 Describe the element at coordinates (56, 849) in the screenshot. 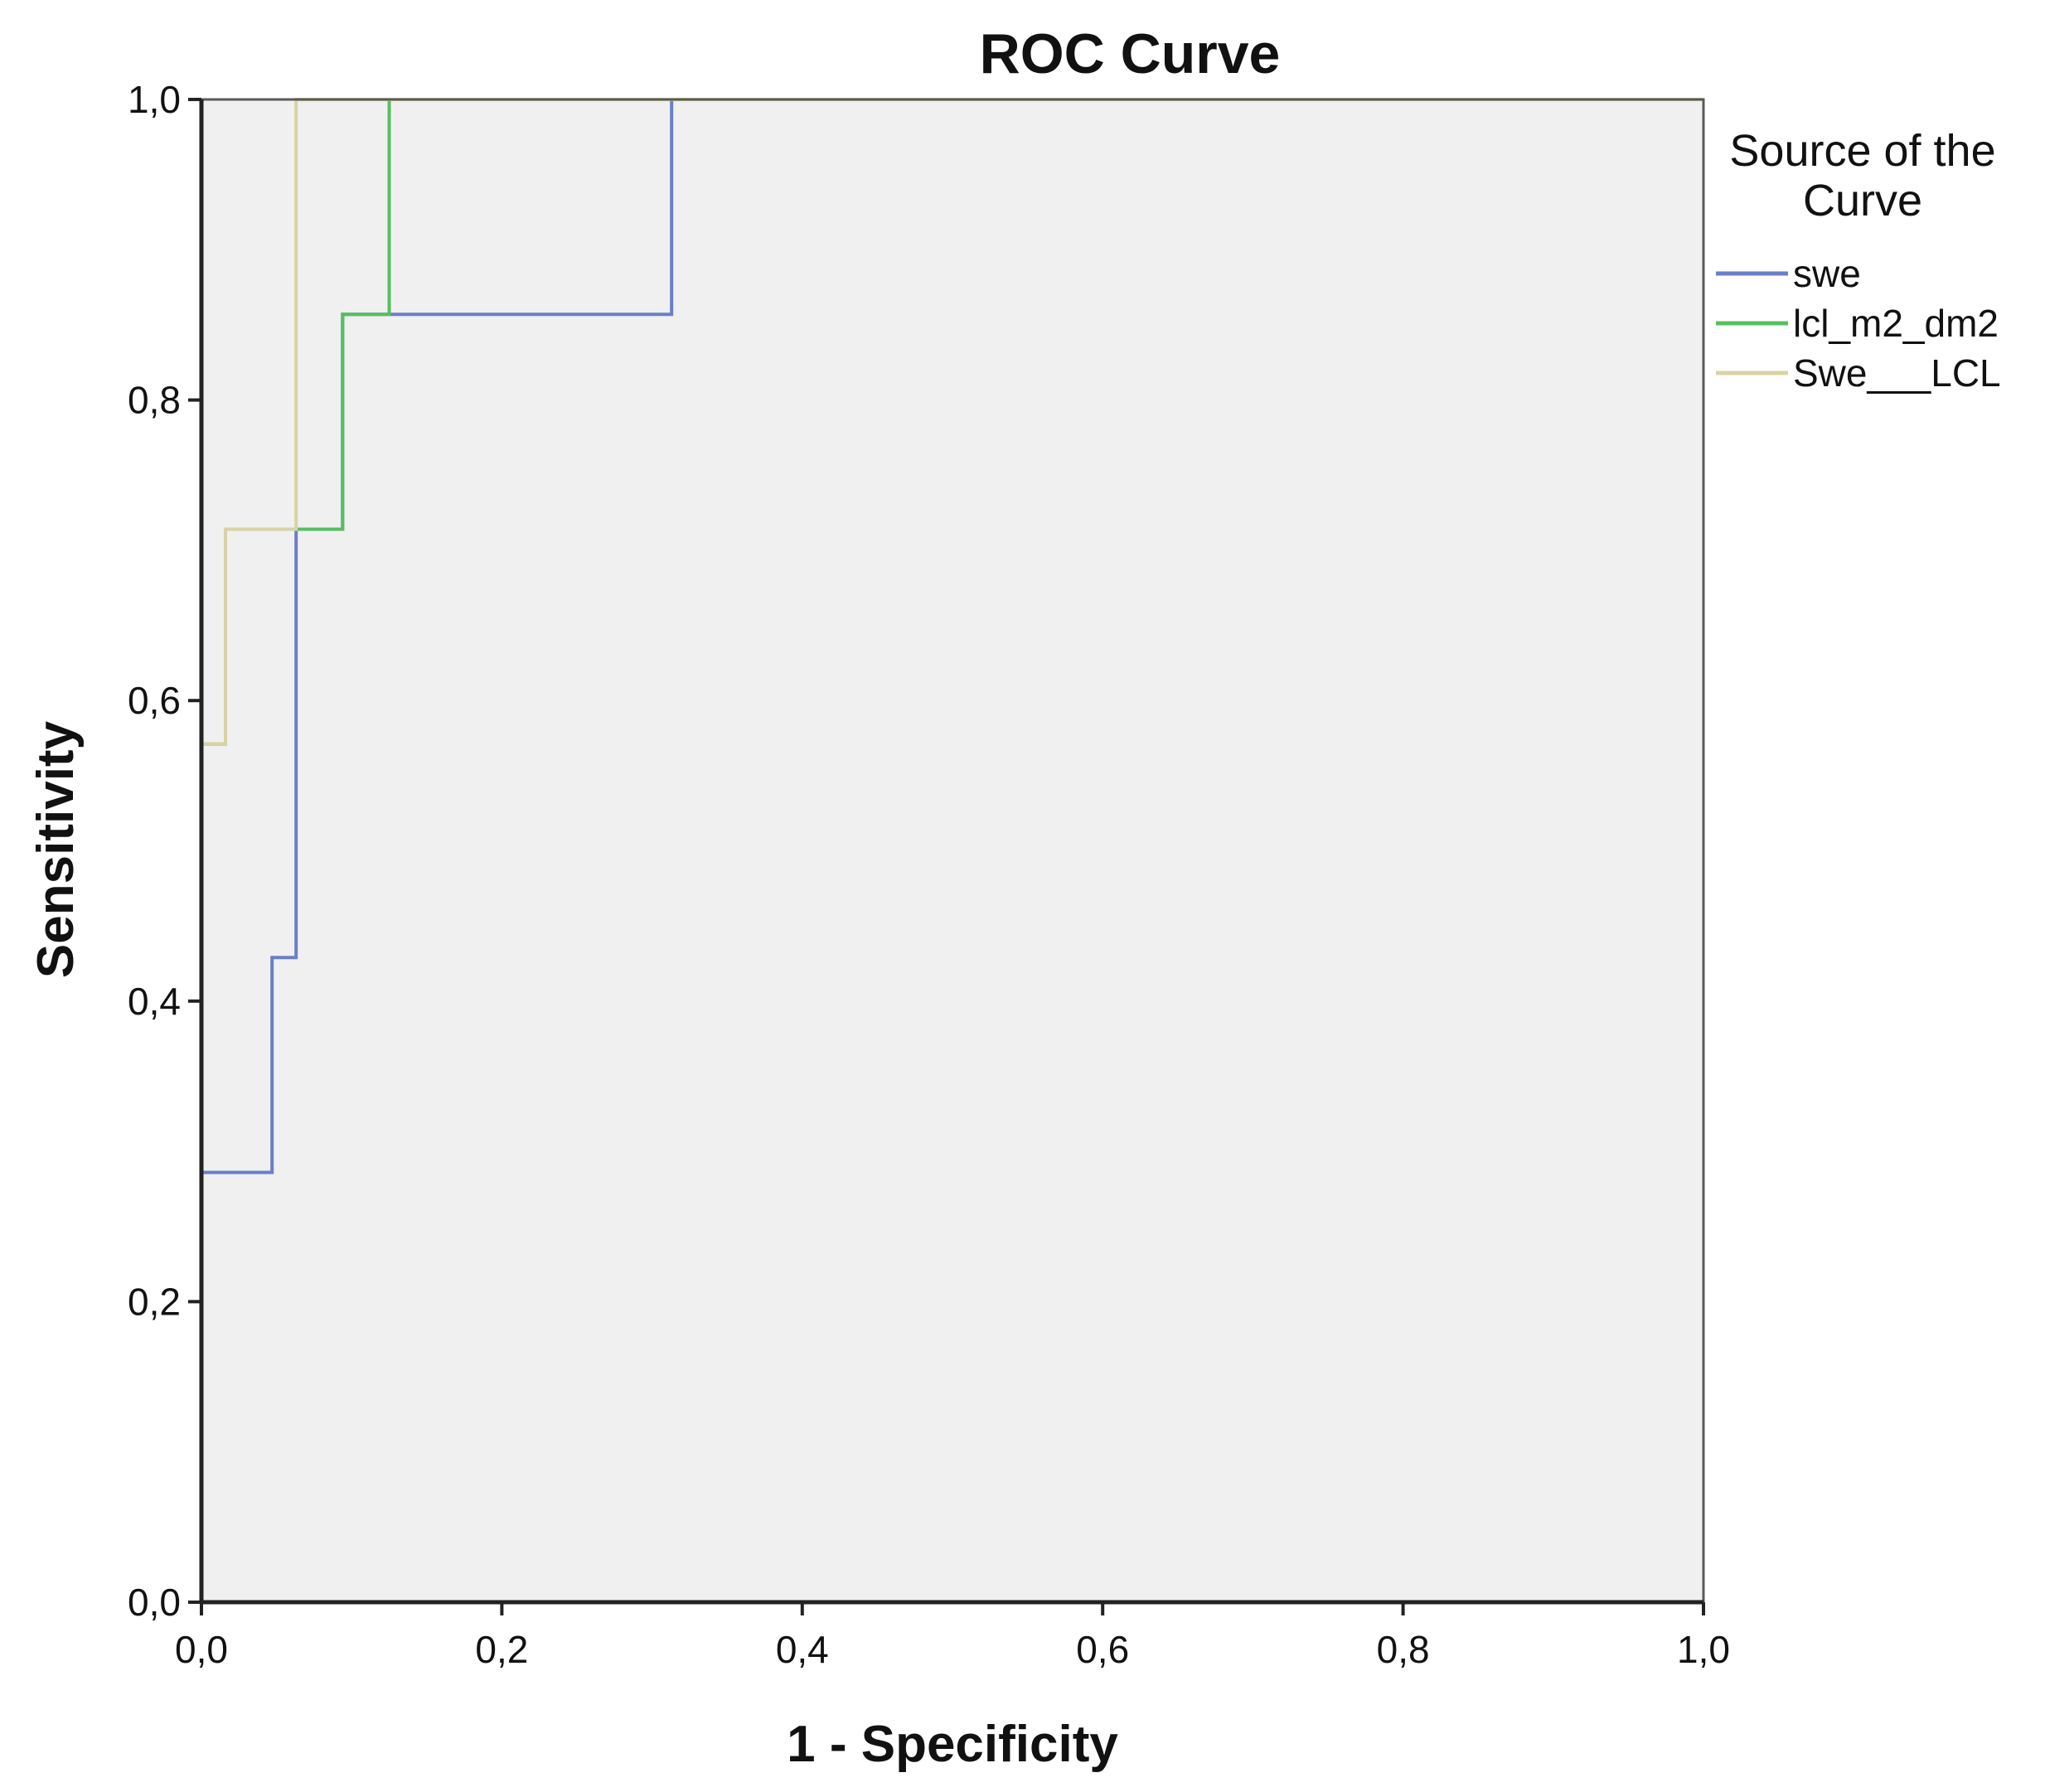

I see `y-axis-title: Sensitivity` at that location.